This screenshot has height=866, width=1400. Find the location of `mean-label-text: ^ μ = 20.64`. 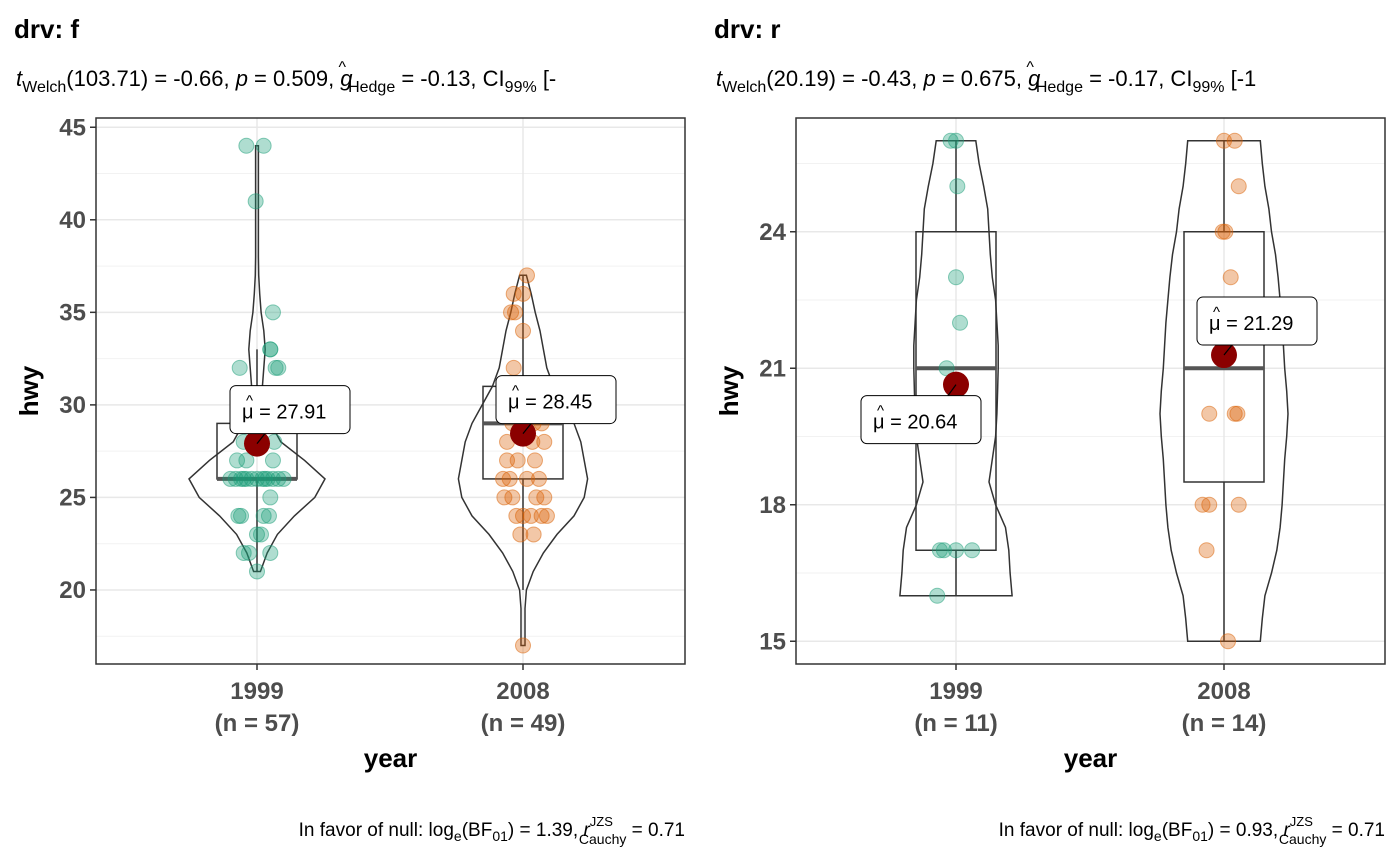

mean-label-text: ^ μ = 20.64 is located at coordinates (915, 418).